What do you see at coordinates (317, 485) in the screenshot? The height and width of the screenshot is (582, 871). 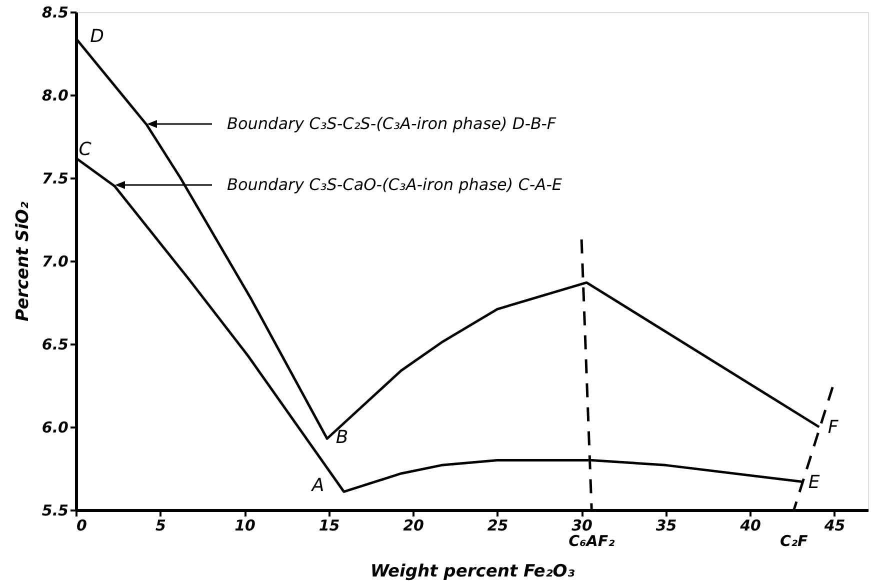 I see `annotation: A` at bounding box center [317, 485].